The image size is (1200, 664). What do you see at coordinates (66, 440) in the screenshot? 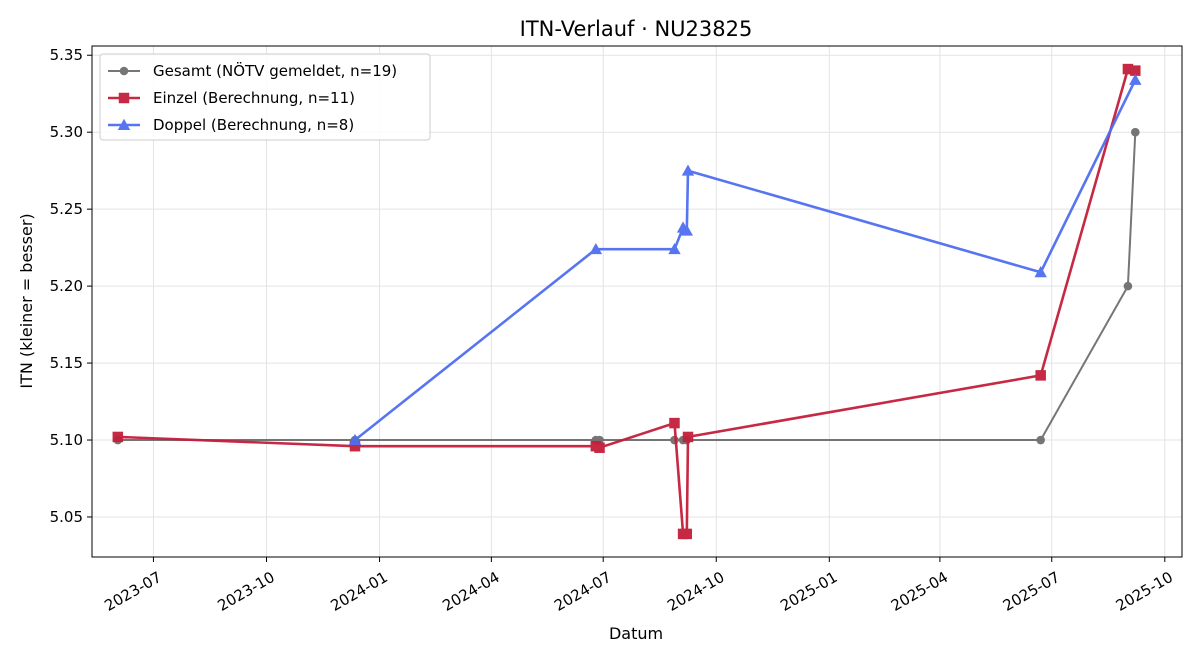
I see `y-tick-label: 5.10` at bounding box center [66, 440].